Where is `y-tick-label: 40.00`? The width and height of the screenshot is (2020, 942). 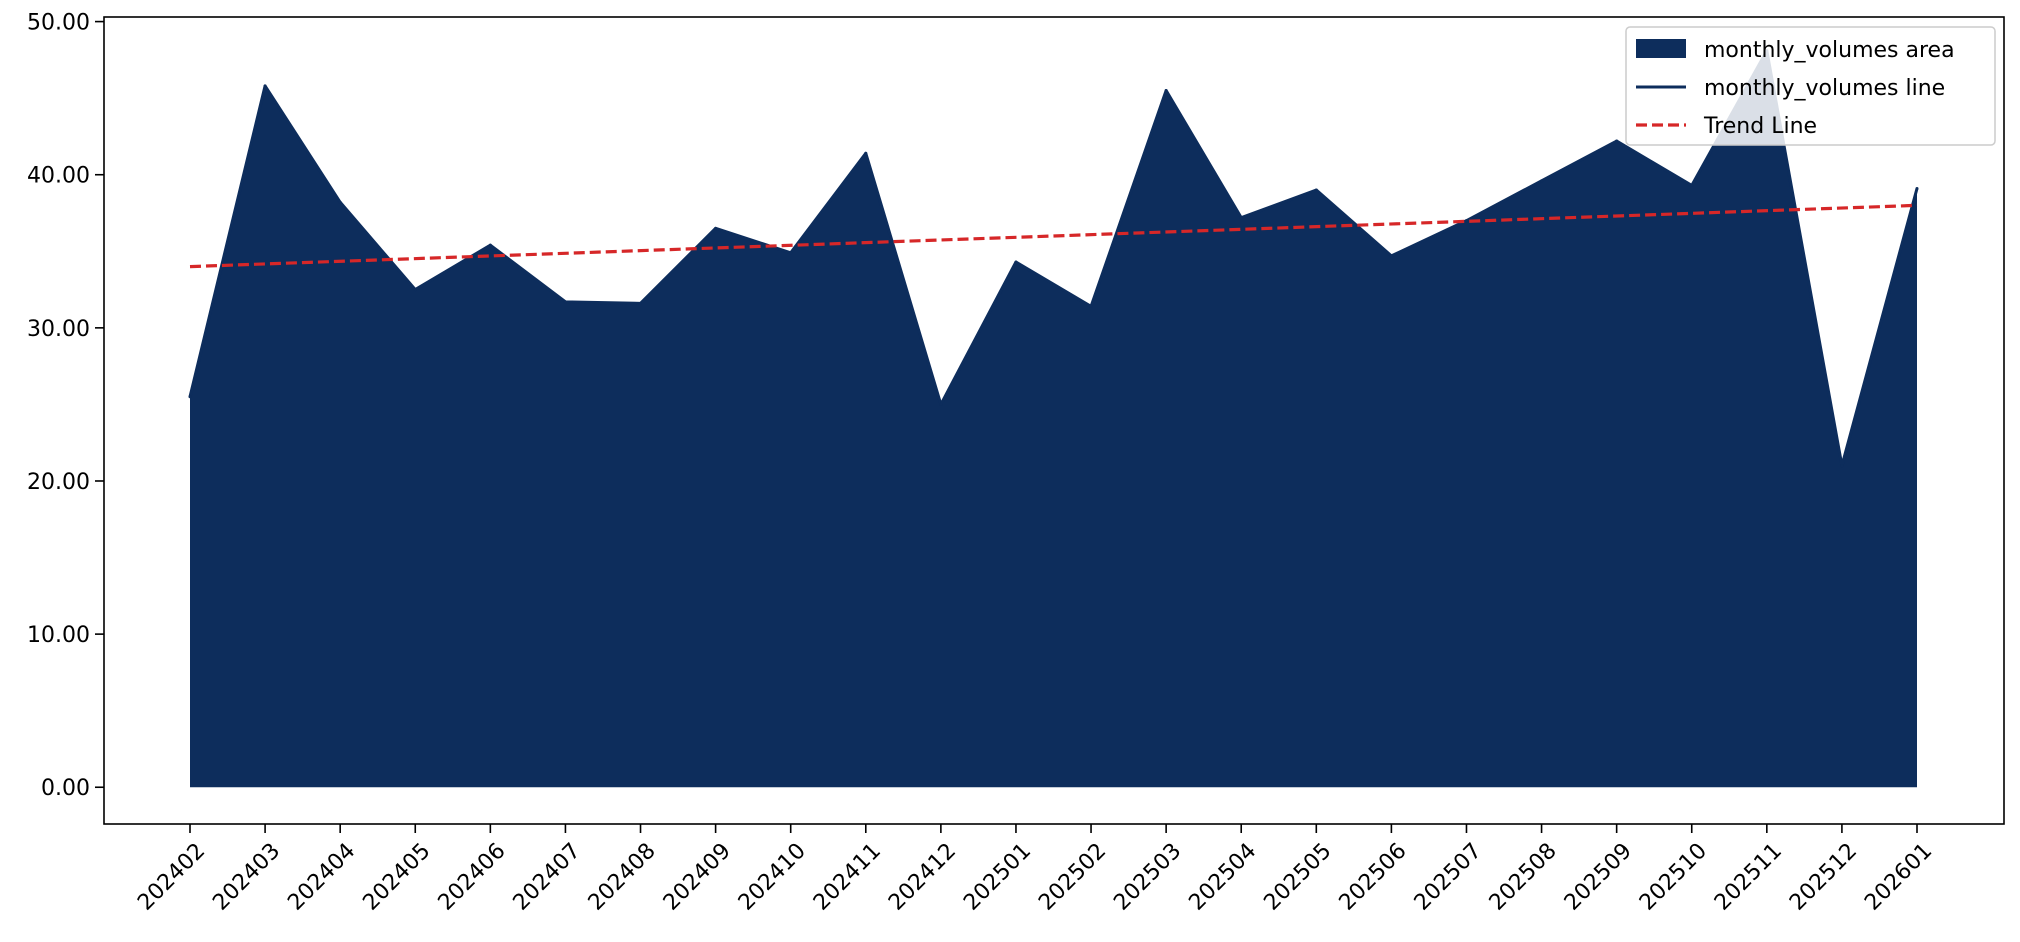 y-tick-label: 40.00 is located at coordinates (58, 176).